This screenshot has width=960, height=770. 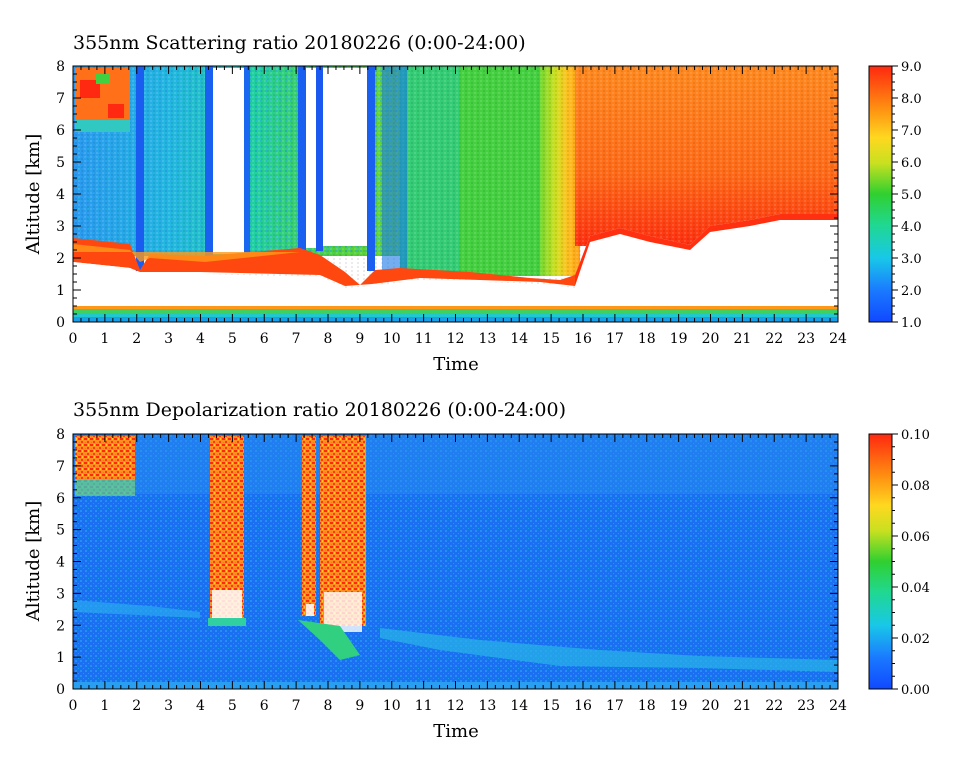 What do you see at coordinates (911, 563) in the screenshot?
I see `panel-2-colorbar-ticks: 0.00 0.02 0.04 0.06 0.08 0.10` at bounding box center [911, 563].